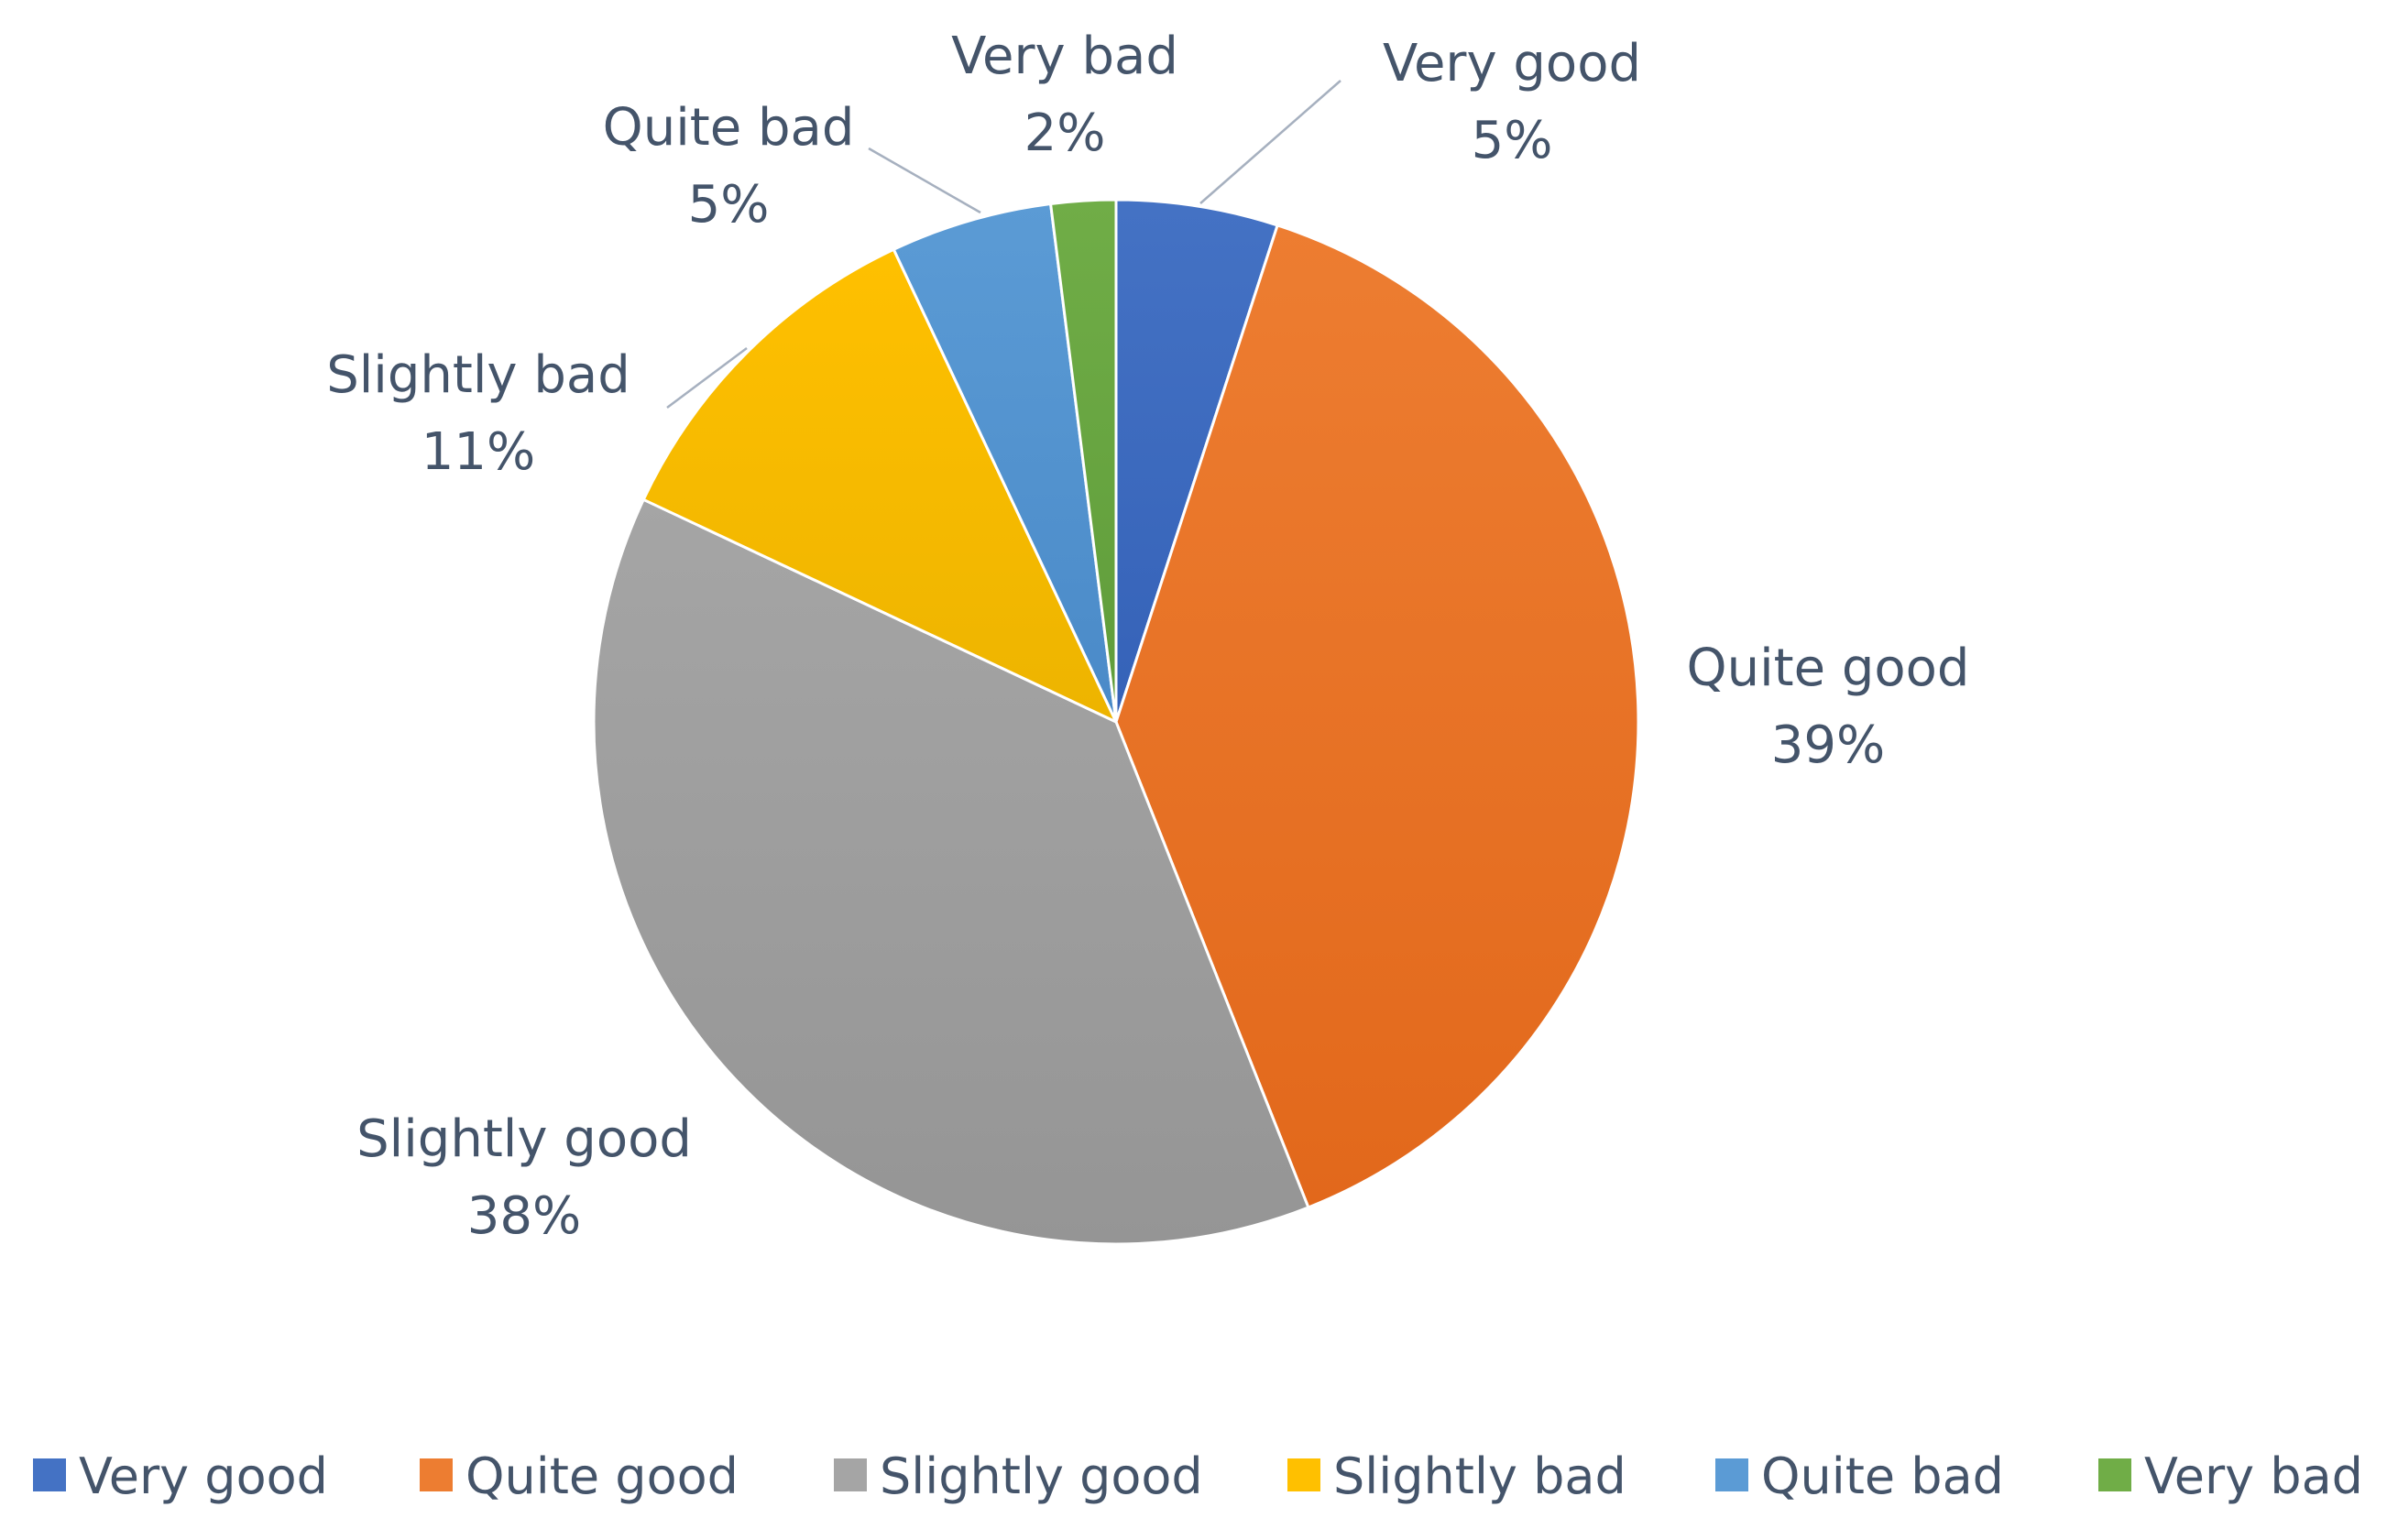 This screenshot has height=1540, width=2398. Describe the element at coordinates (1828, 745) in the screenshot. I see `data-label-value-quite-good: 39%` at that location.